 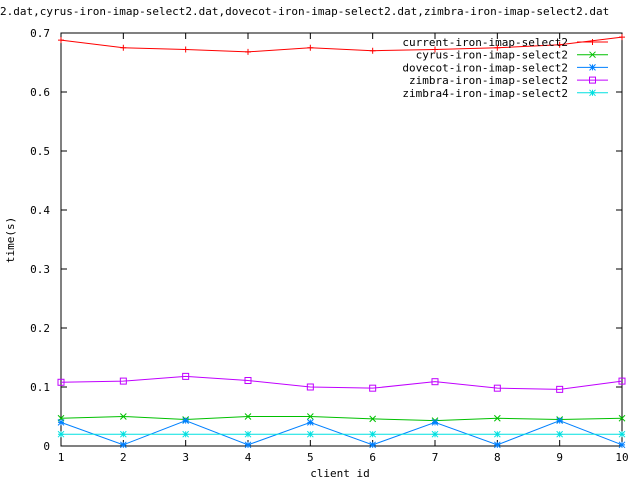 What do you see at coordinates (40, 269) in the screenshot?
I see `y-tick-label: 0.3` at bounding box center [40, 269].